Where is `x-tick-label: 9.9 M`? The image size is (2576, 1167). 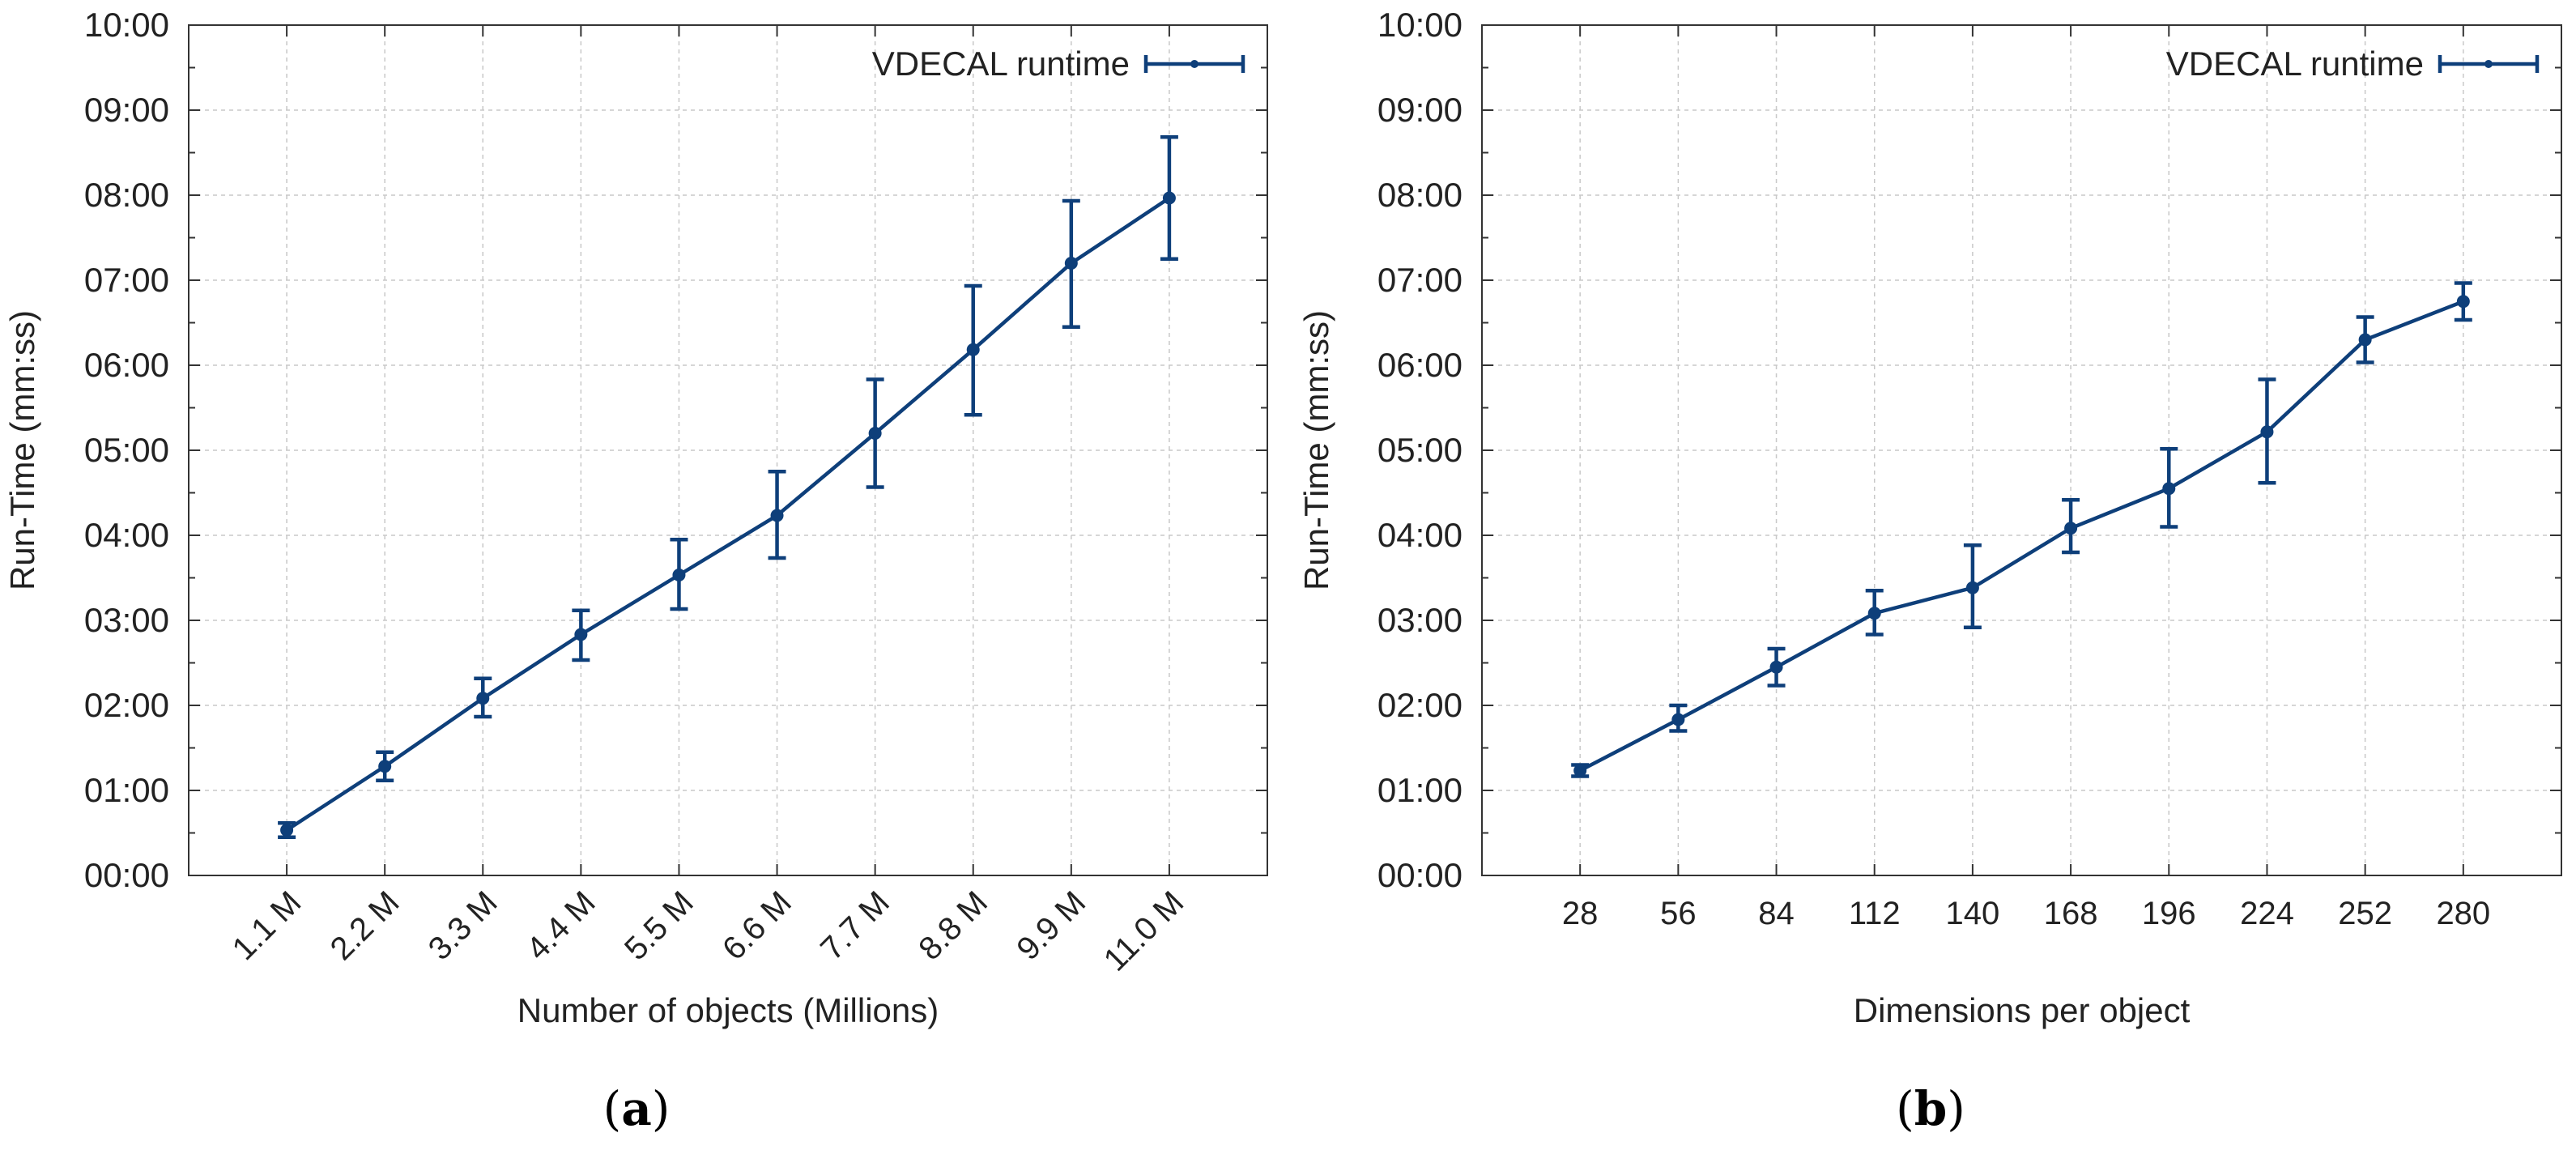
x-tick-label: 9.9 M is located at coordinates (1051, 926).